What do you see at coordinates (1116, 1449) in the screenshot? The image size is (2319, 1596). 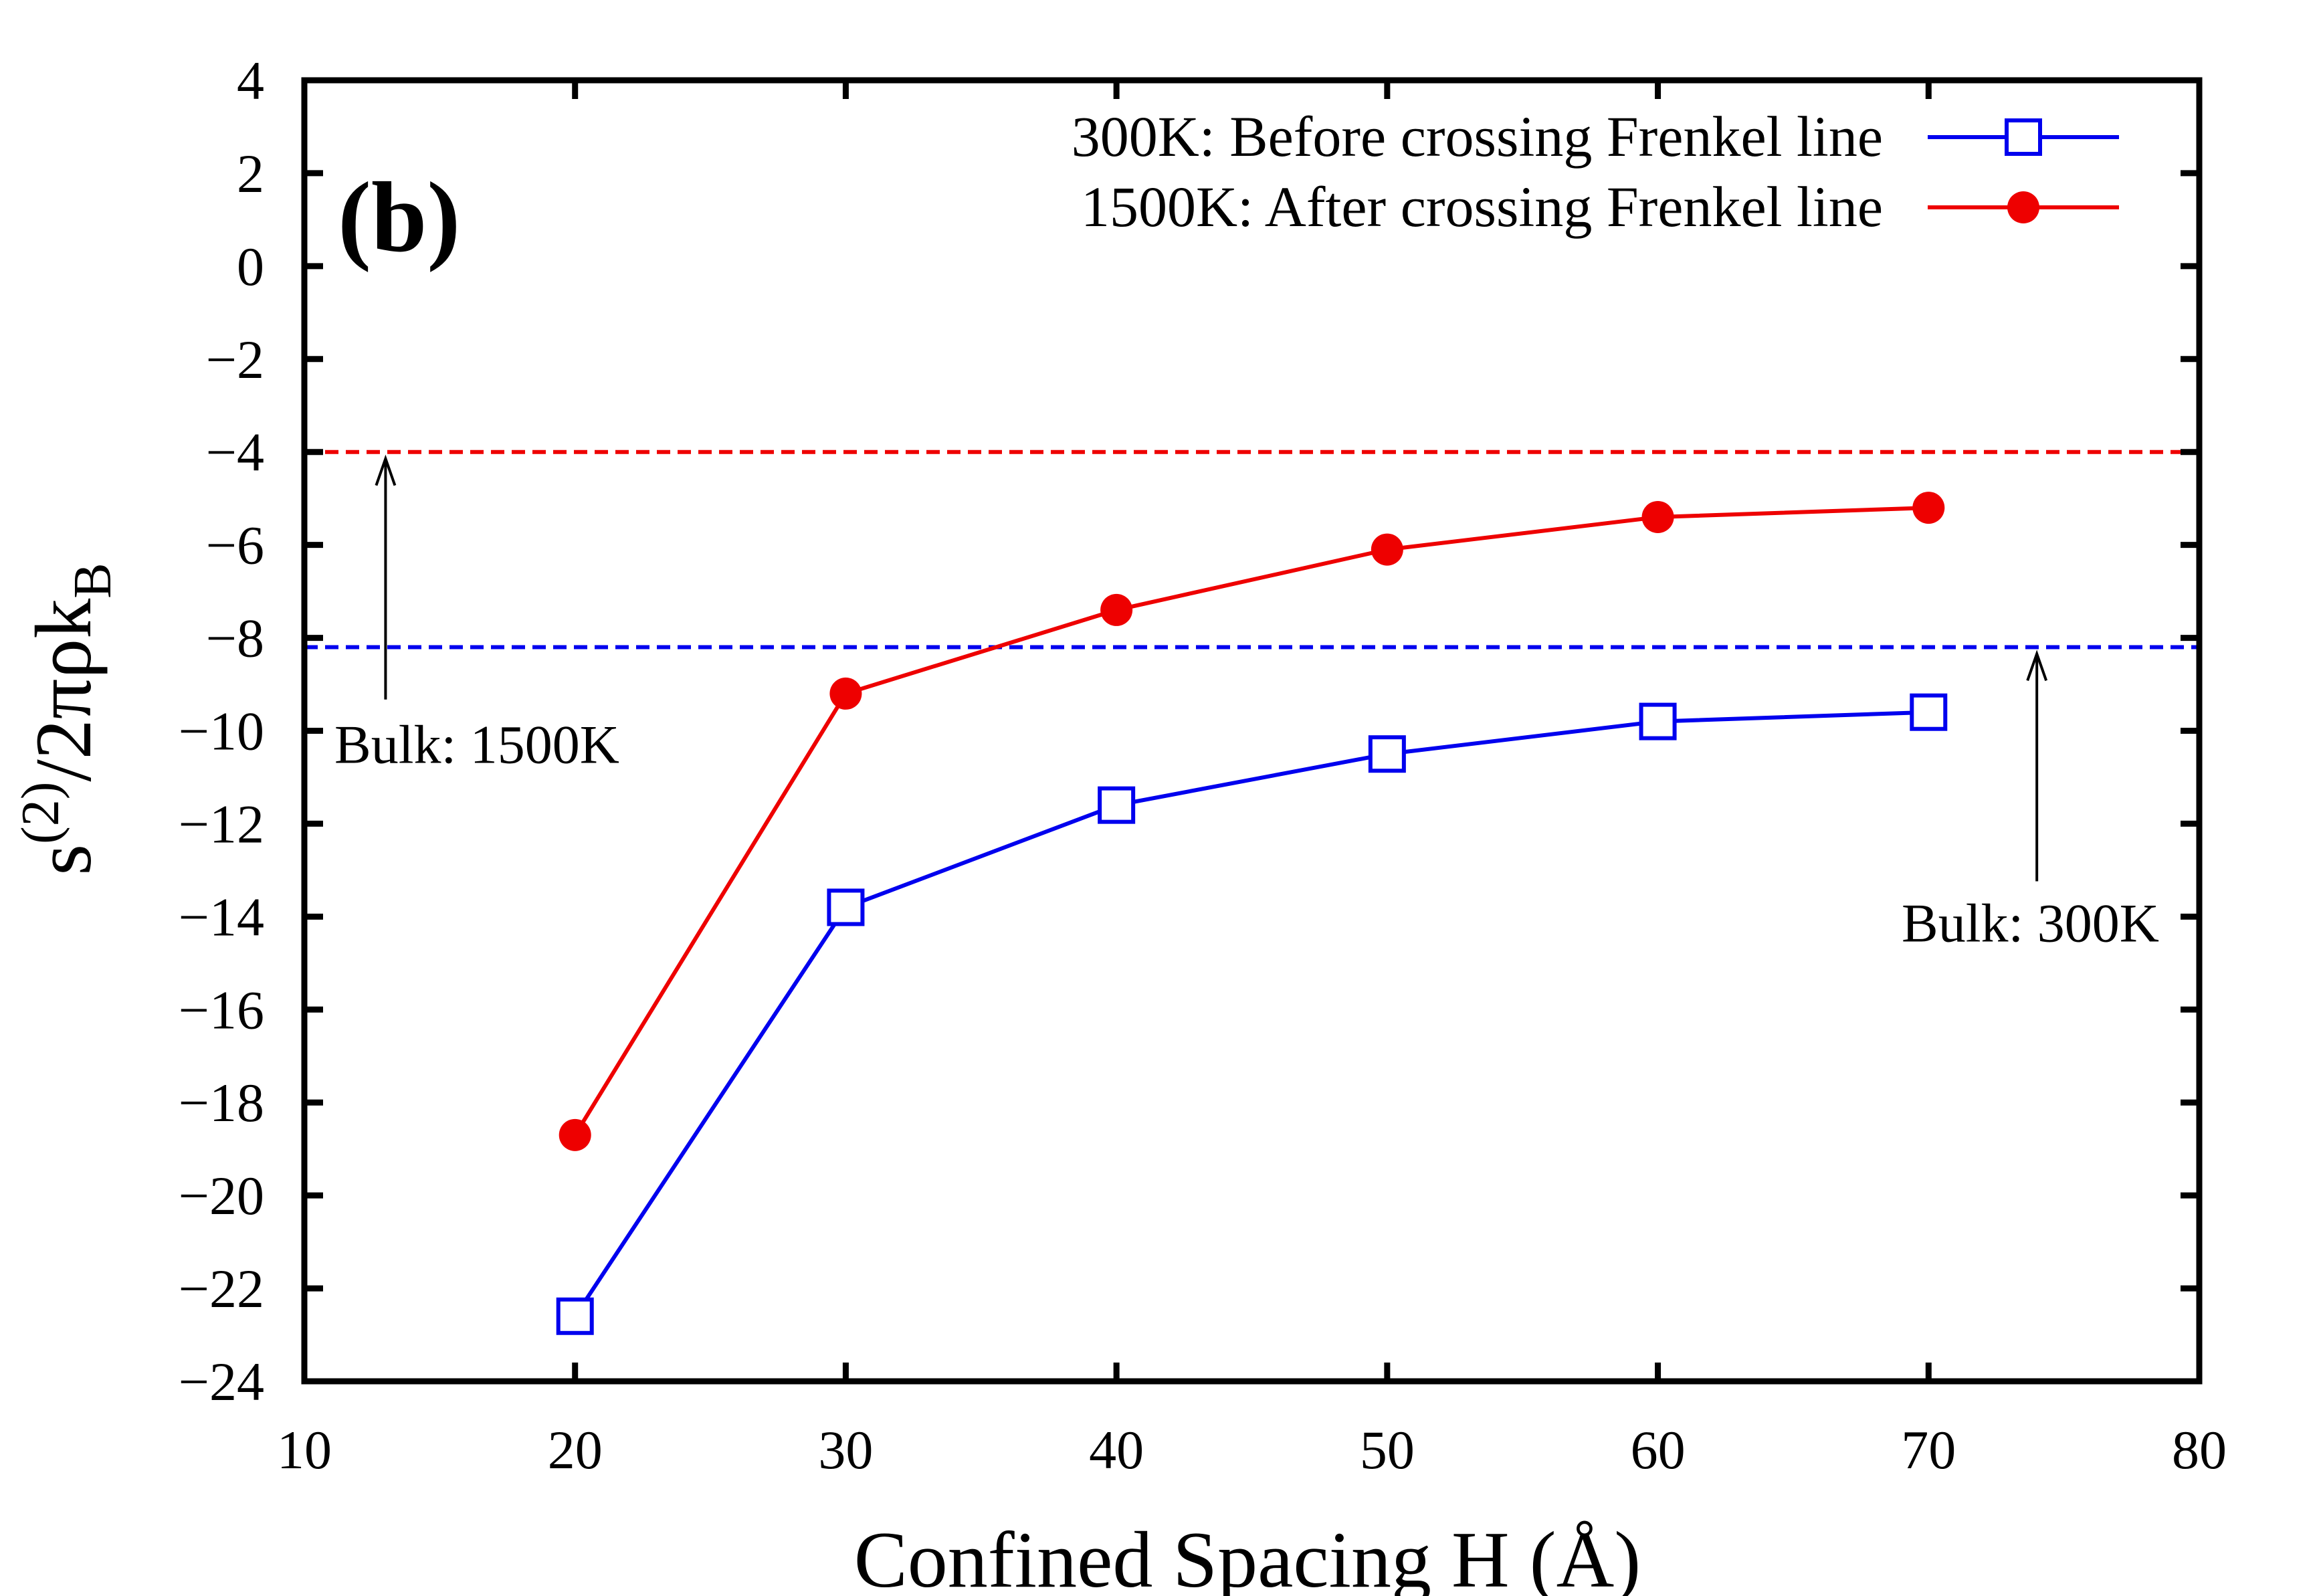 I see `x-tick-label-3: 40` at bounding box center [1116, 1449].